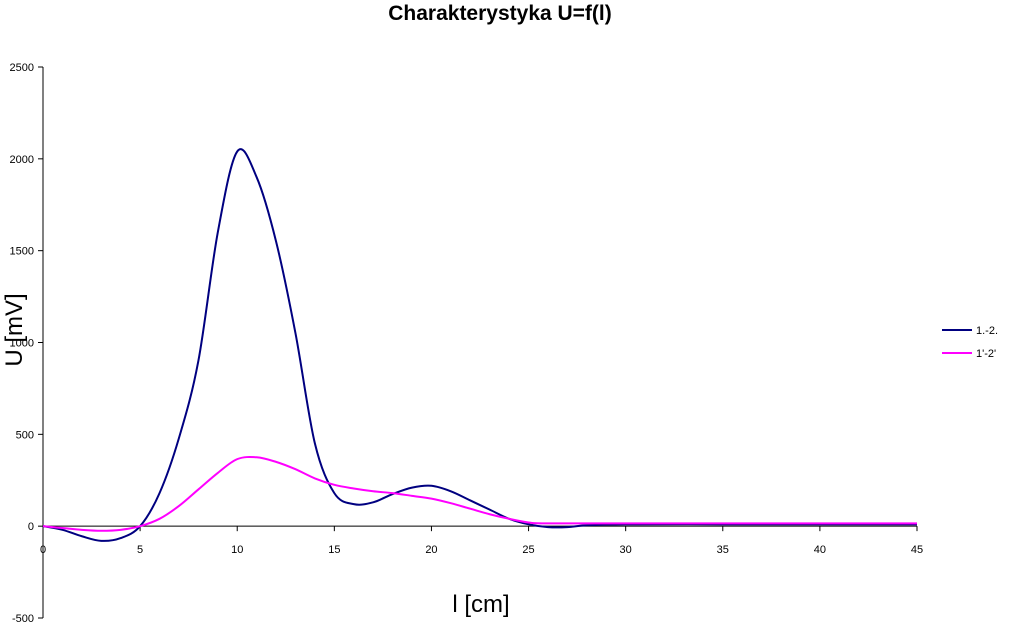  What do you see at coordinates (626, 550) in the screenshot?
I see `x-tick-label: 30` at bounding box center [626, 550].